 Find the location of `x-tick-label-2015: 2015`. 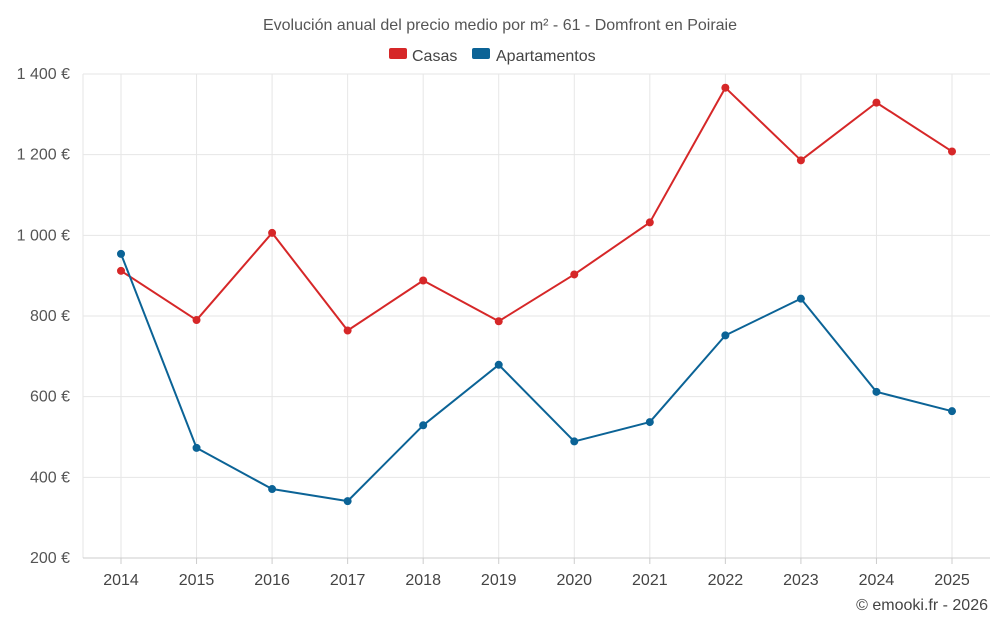

x-tick-label-2015: 2015 is located at coordinates (197, 580).